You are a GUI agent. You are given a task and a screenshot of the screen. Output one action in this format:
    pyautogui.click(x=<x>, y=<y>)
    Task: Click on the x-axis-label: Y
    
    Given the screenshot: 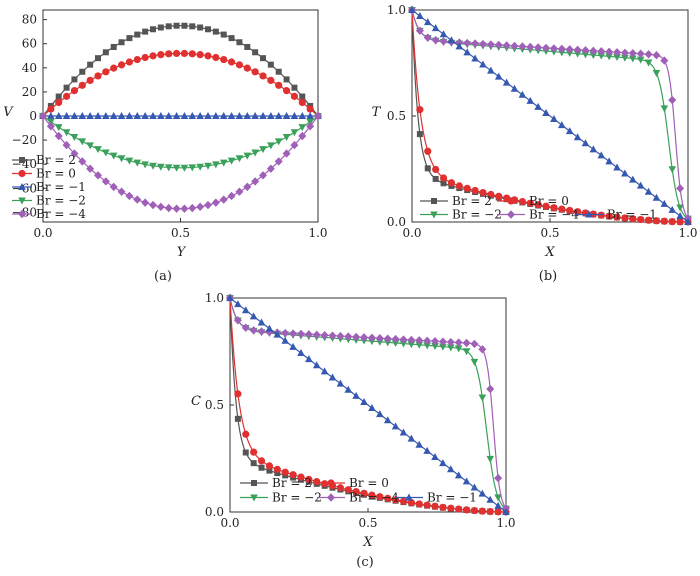 What is the action you would take?
    pyautogui.click(x=182, y=252)
    